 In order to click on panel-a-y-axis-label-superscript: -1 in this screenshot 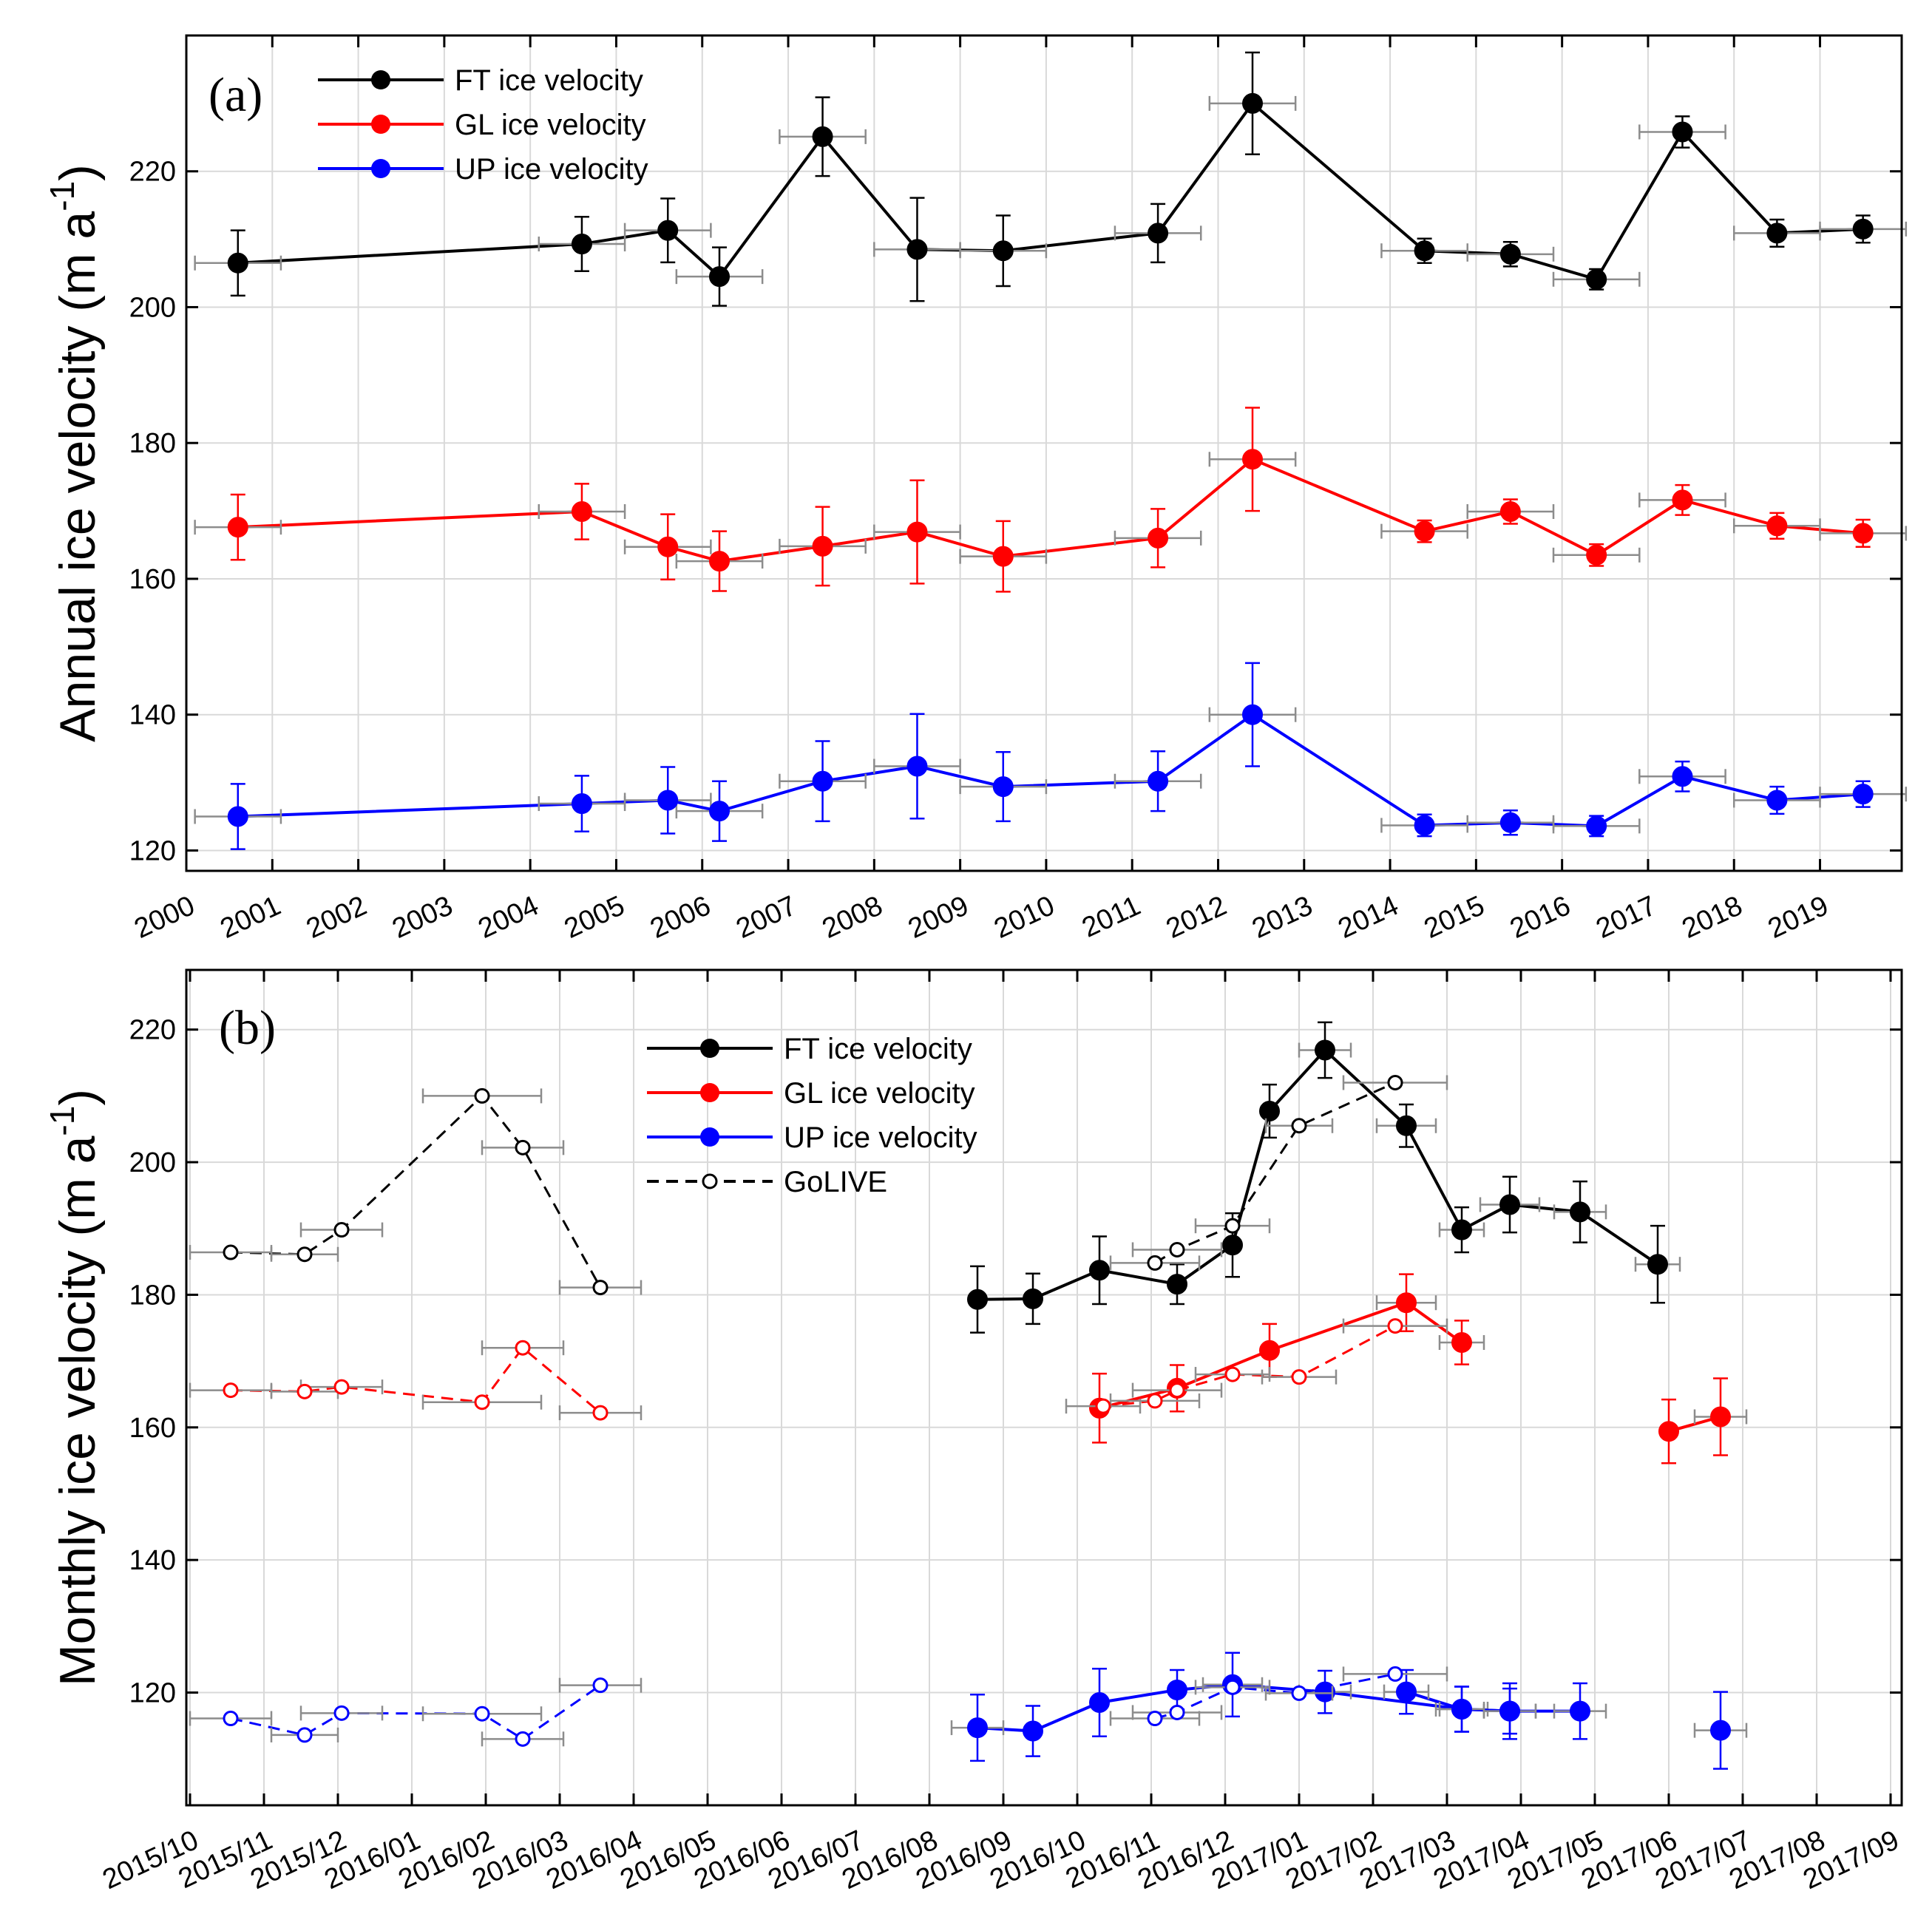, I will do `click(62, 196)`.